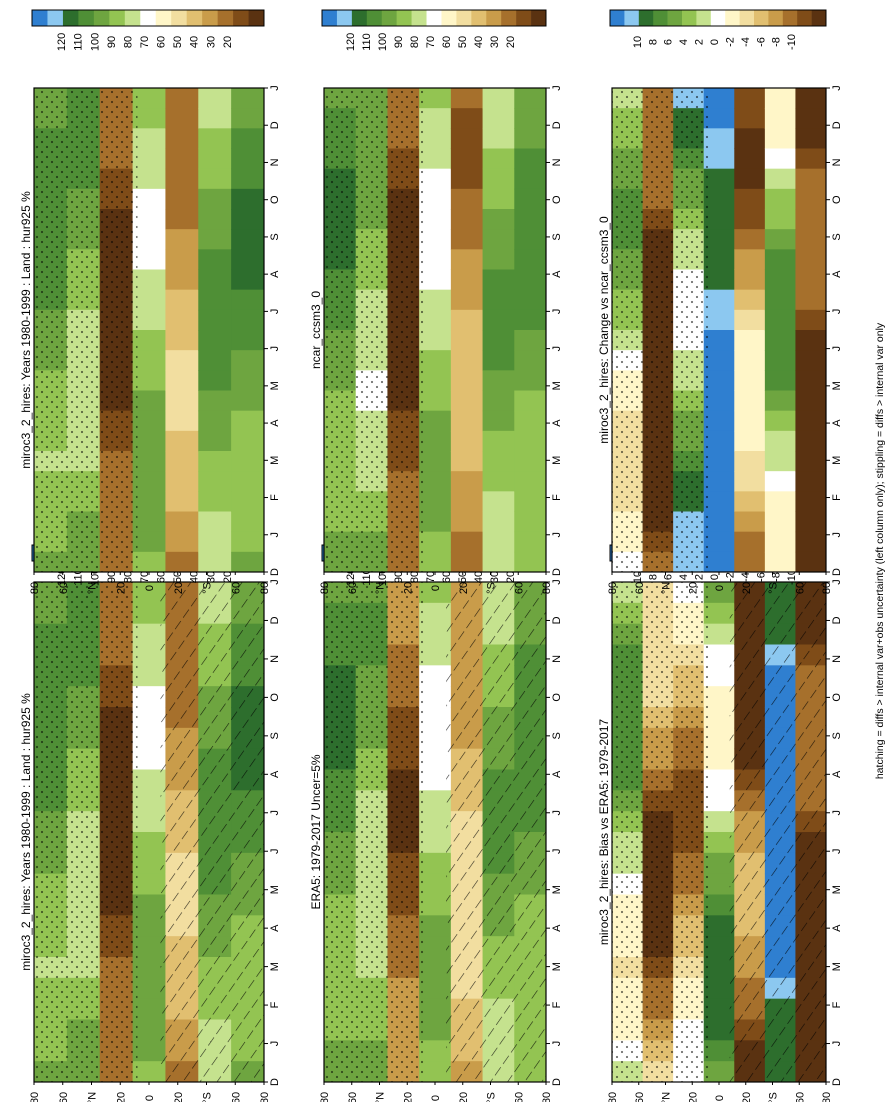  What do you see at coordinates (837, 572) in the screenshot?
I see `month-label-5-0: D` at bounding box center [837, 572].